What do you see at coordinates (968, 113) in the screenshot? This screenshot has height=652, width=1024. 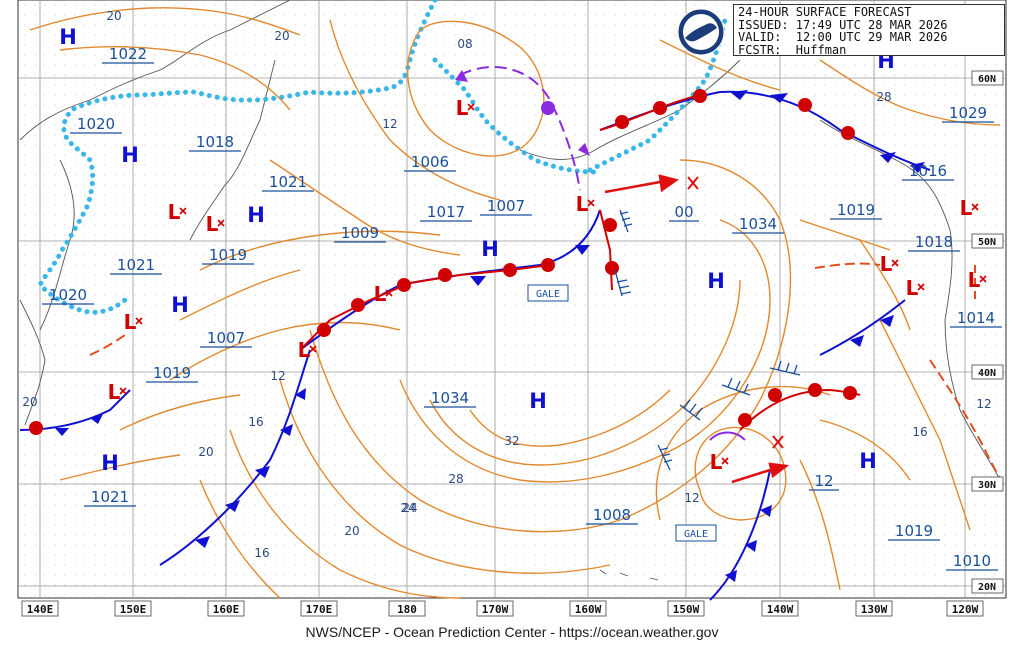 I see `pressure-value: 1029` at bounding box center [968, 113].